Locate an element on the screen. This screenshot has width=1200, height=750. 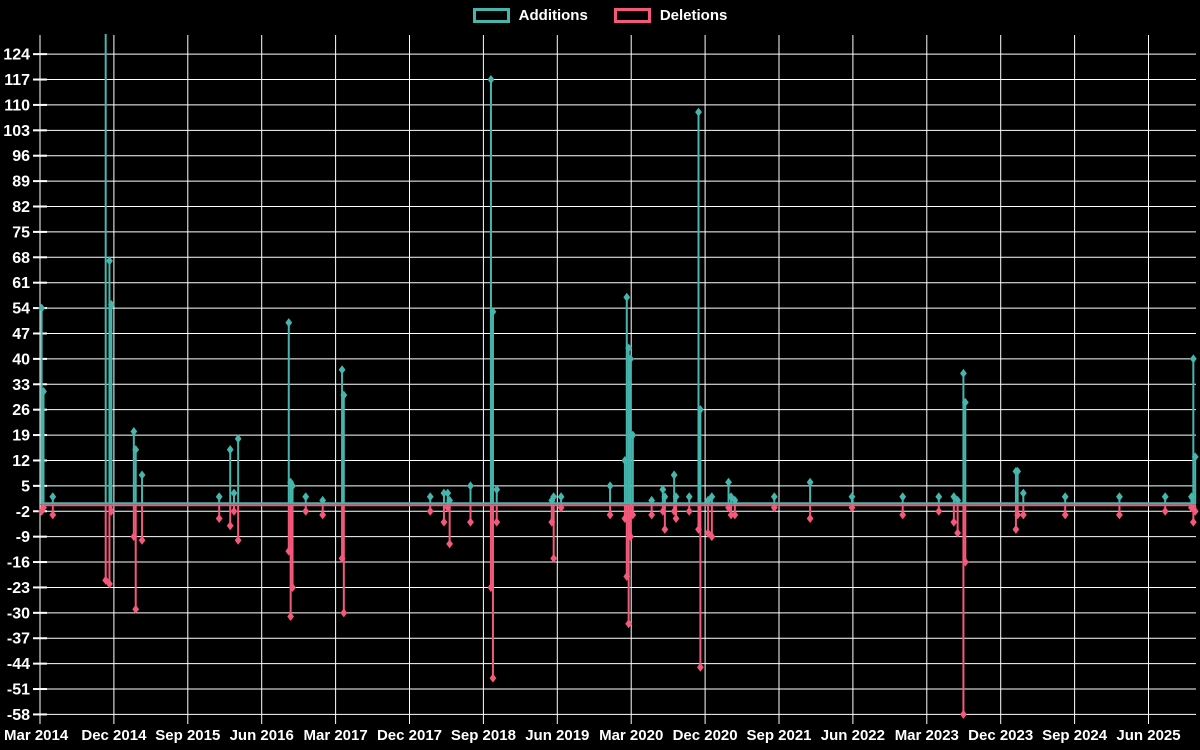
legend-item-additions: Additions is located at coordinates (530, 15).